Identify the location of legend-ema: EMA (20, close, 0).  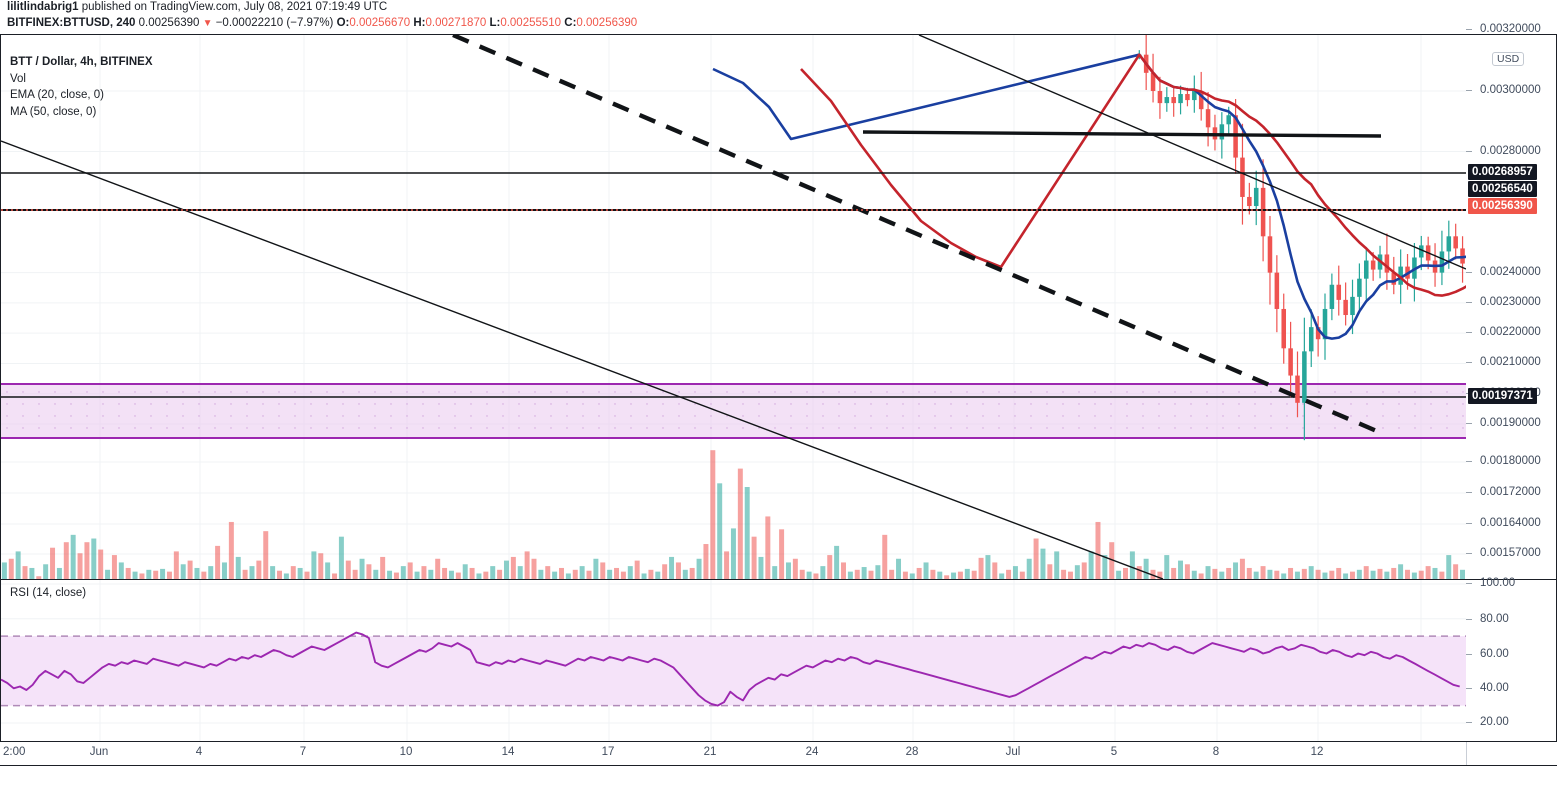
(57, 95).